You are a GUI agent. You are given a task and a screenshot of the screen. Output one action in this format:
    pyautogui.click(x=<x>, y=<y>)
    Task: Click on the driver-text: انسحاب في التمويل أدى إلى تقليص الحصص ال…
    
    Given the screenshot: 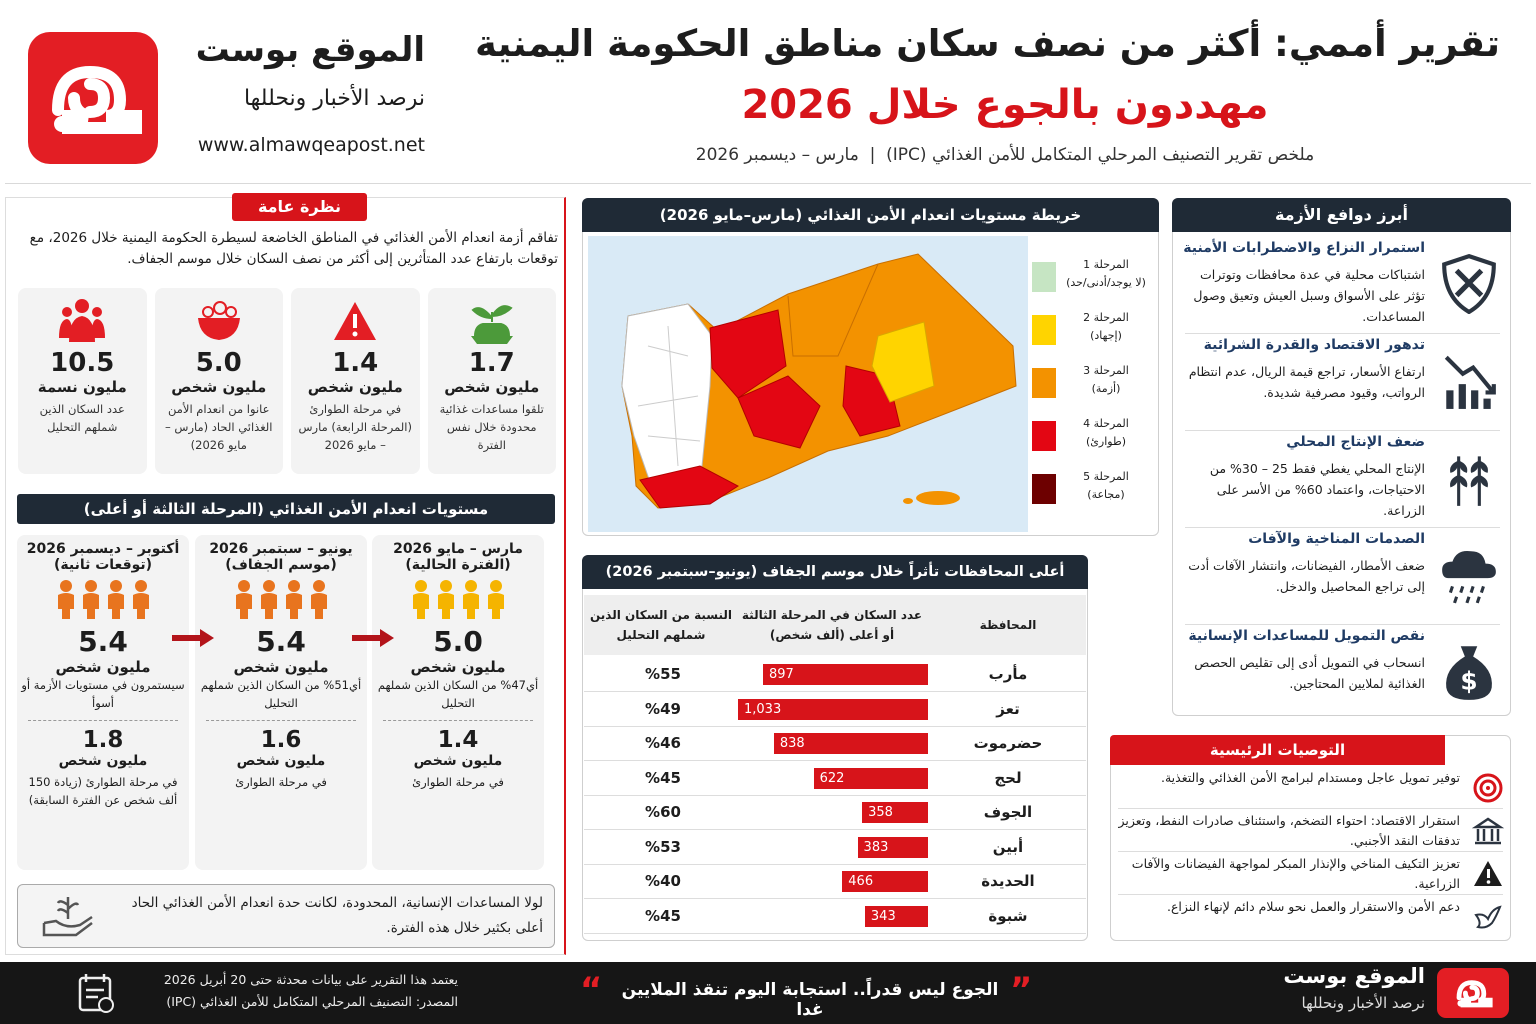 What is the action you would take?
    pyautogui.click(x=1309, y=673)
    